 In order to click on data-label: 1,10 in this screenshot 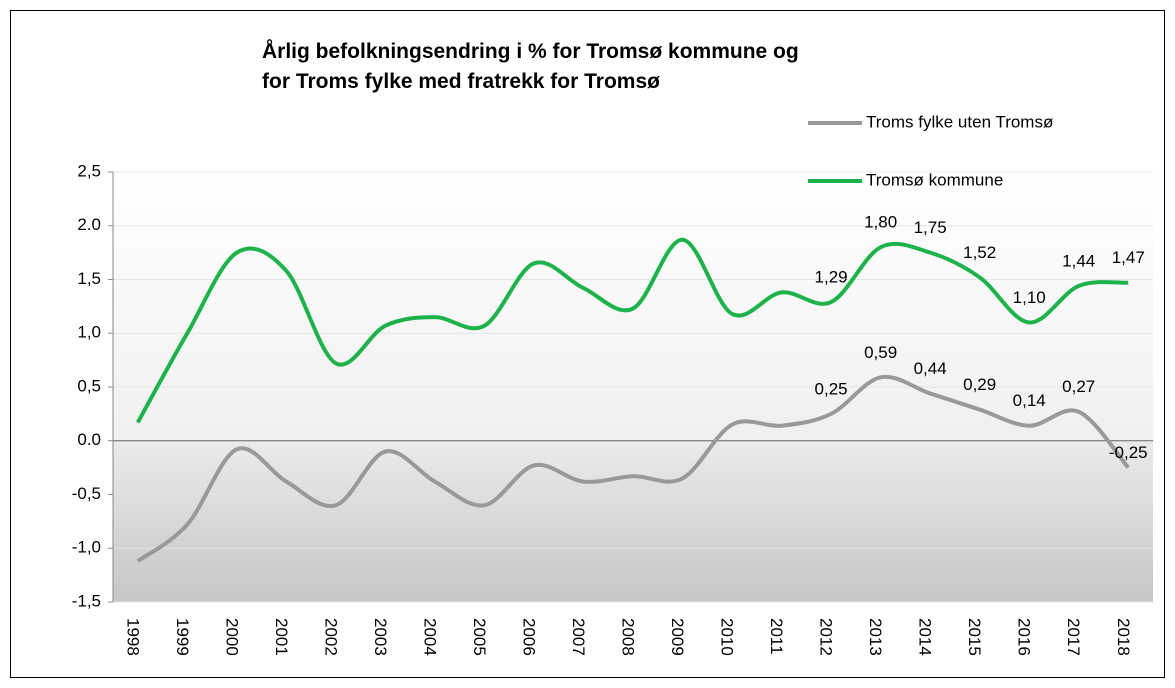, I will do `click(1029, 297)`.